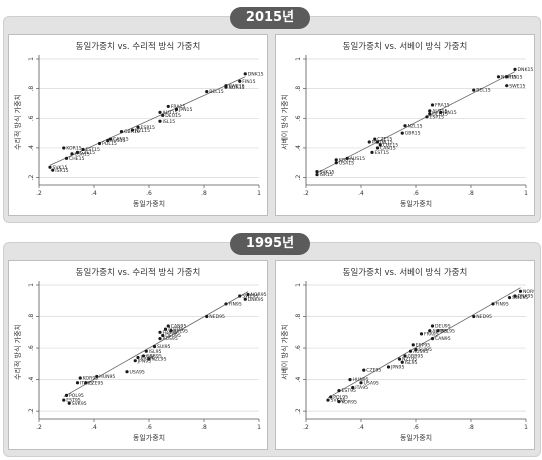 Image resolution: width=542 pixels, height=460 pixels. What do you see at coordinates (349, 402) in the screenshot?
I see `point-label: KOR95` at bounding box center [349, 402].